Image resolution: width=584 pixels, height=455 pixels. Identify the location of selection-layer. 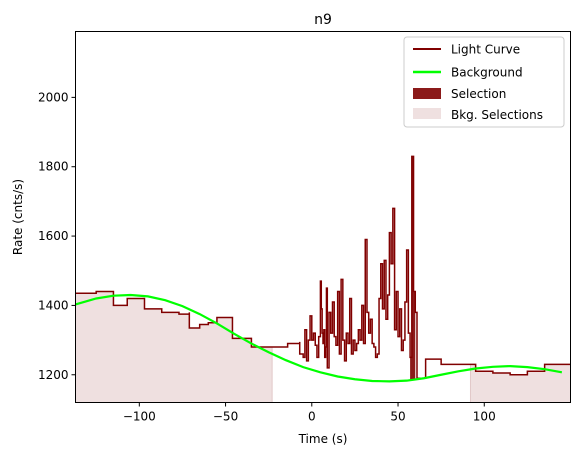
(413, 268).